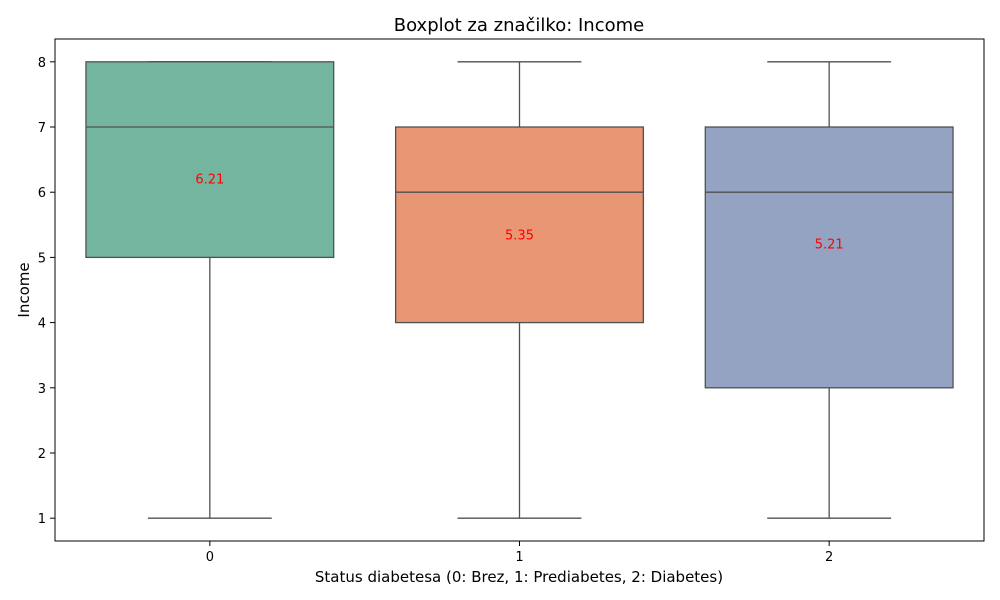 The image size is (1000, 600). What do you see at coordinates (42, 258) in the screenshot?
I see `y-tick-label: 5` at bounding box center [42, 258].